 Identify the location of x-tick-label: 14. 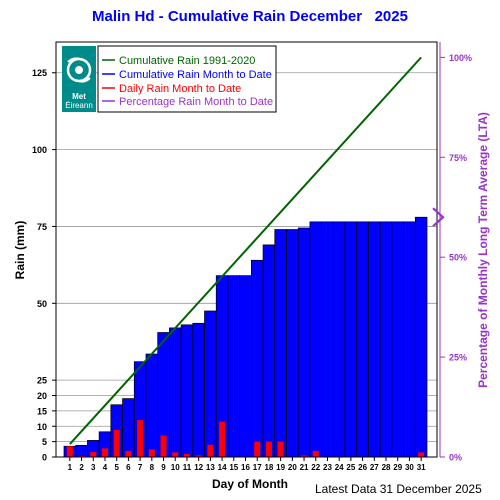
(222, 467).